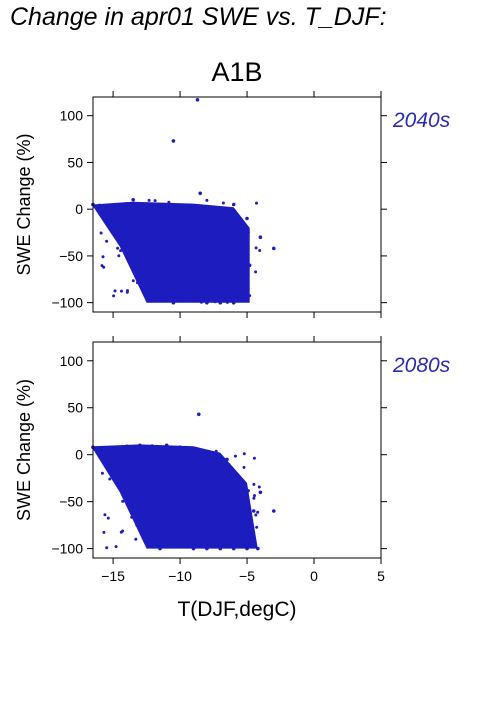 The image size is (501, 709). Describe the element at coordinates (236, 609) in the screenshot. I see `x-axis-label: T(DJF,degC)` at that location.